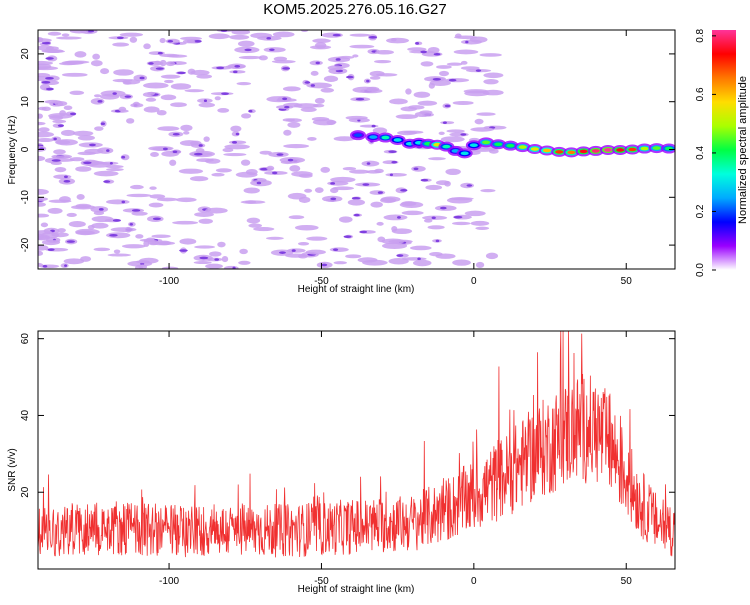 This screenshot has height=605, width=750. I want to click on spectrogram-x-tick-label: 50, so click(627, 281).